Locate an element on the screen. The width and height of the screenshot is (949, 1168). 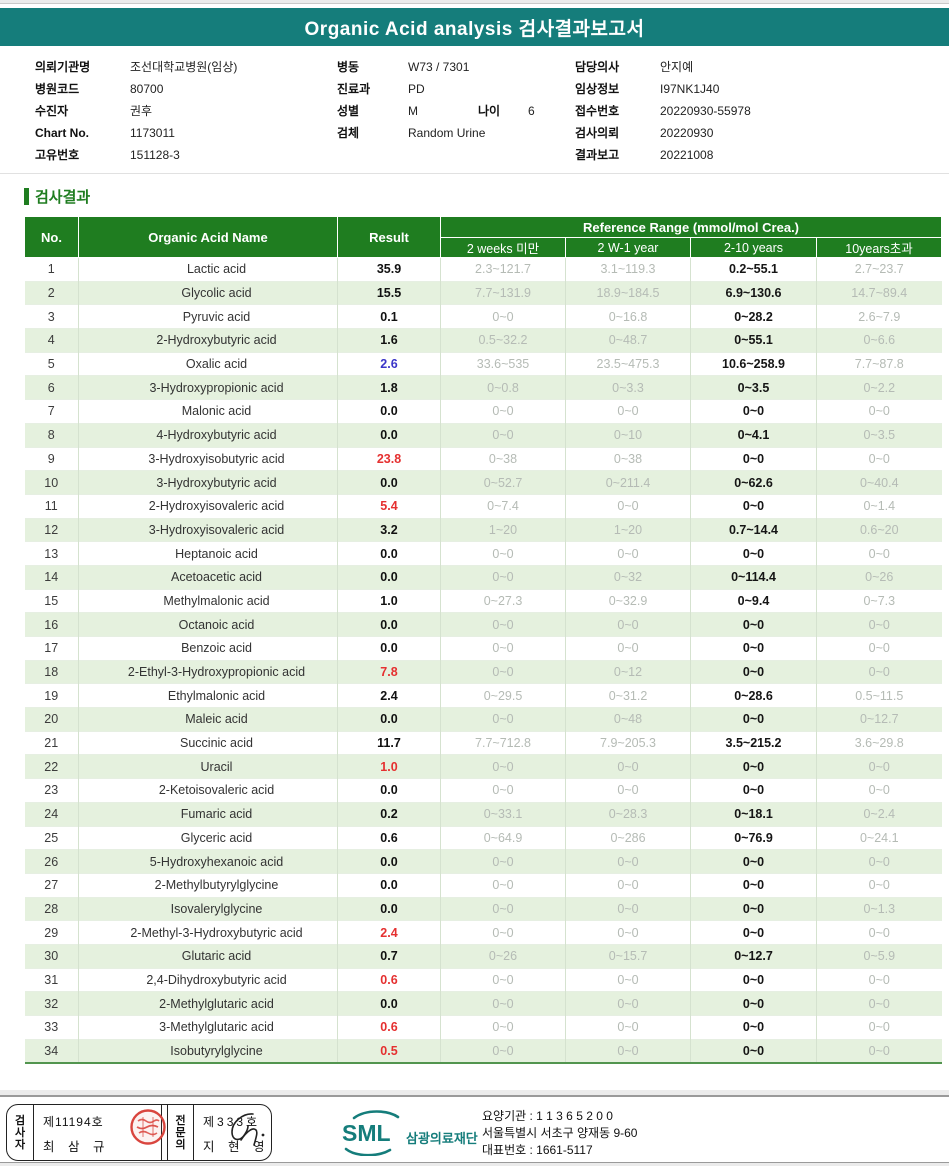
result-value: 35.9 is located at coordinates (389, 269).